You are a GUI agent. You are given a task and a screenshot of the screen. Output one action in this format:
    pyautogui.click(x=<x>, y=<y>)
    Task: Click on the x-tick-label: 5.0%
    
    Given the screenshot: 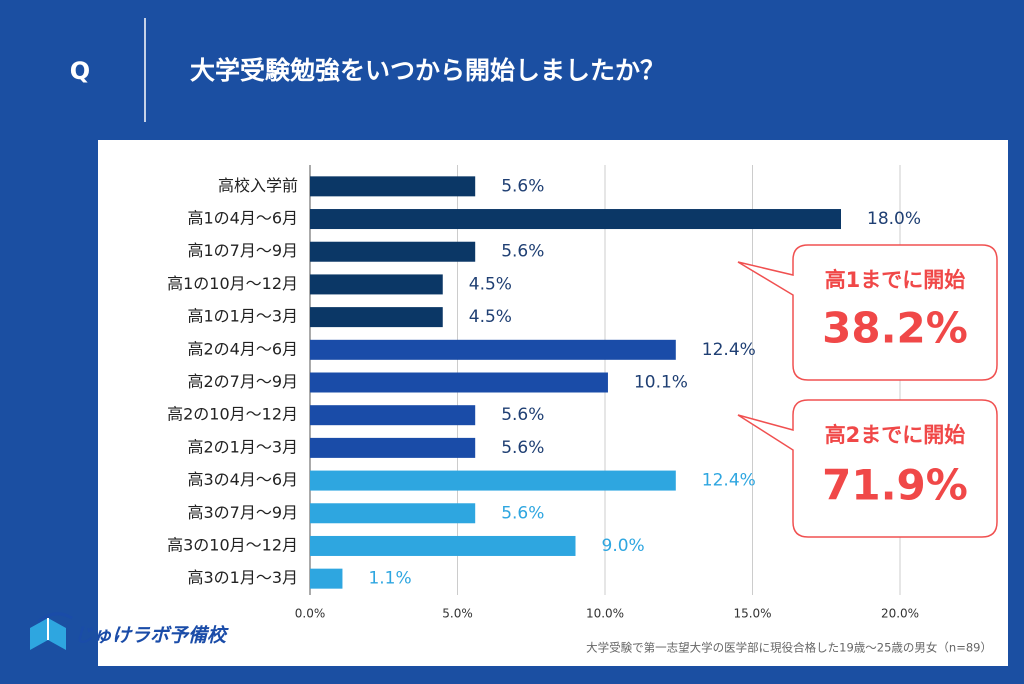 What is the action you would take?
    pyautogui.click(x=457, y=614)
    